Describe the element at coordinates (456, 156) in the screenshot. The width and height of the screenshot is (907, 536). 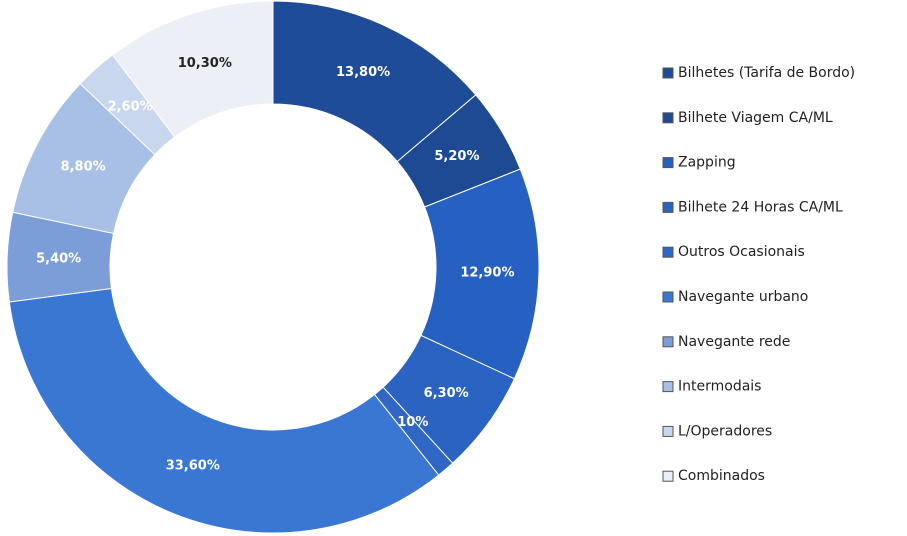
I see `value-label: 5,20%` at that location.